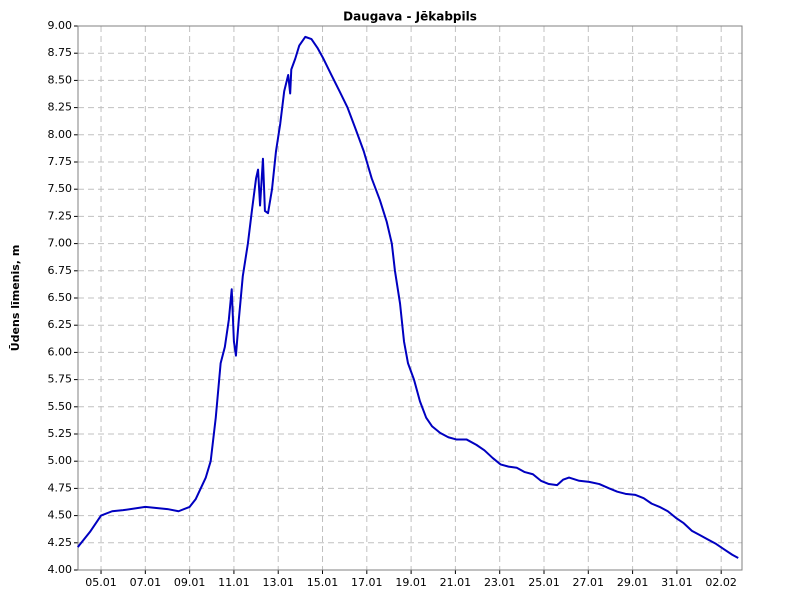 Image resolution: width=800 pixels, height=600 pixels. Describe the element at coordinates (677, 582) in the screenshot. I see `x-tick-label: 31.01` at that location.